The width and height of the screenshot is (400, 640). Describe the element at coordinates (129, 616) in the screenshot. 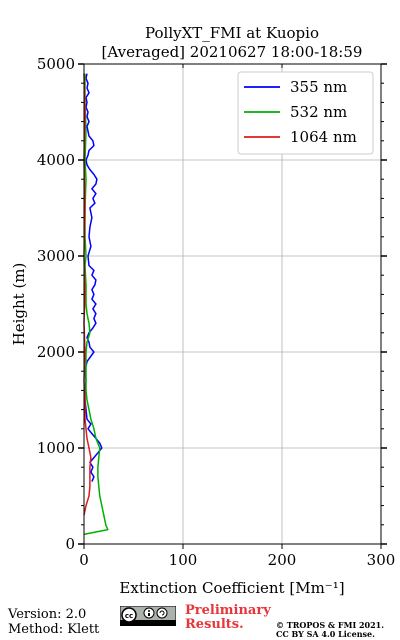

I see `cc-badge-text: cc` at that location.